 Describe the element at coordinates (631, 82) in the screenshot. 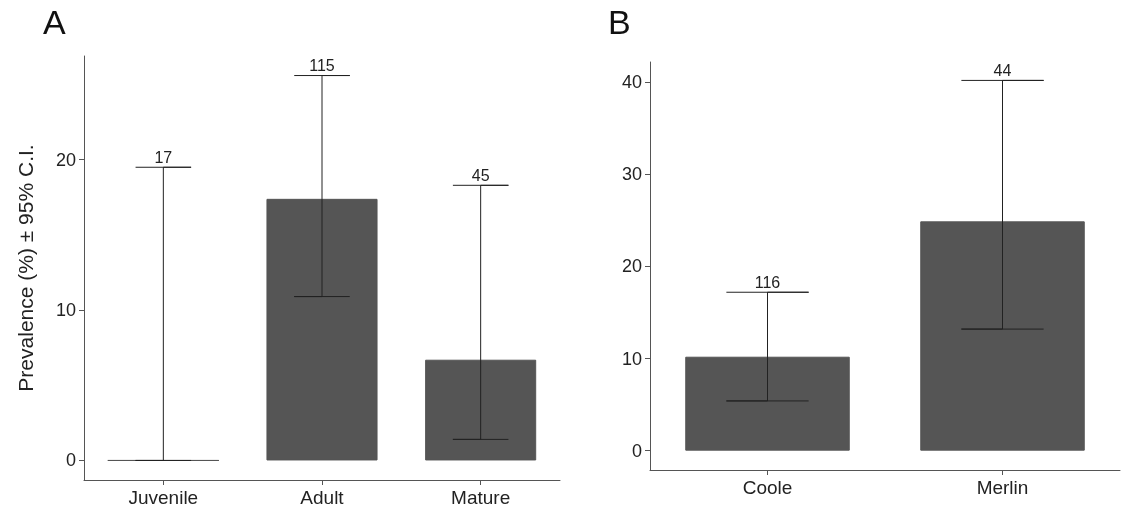

I see `y-tick-label: 40` at that location.